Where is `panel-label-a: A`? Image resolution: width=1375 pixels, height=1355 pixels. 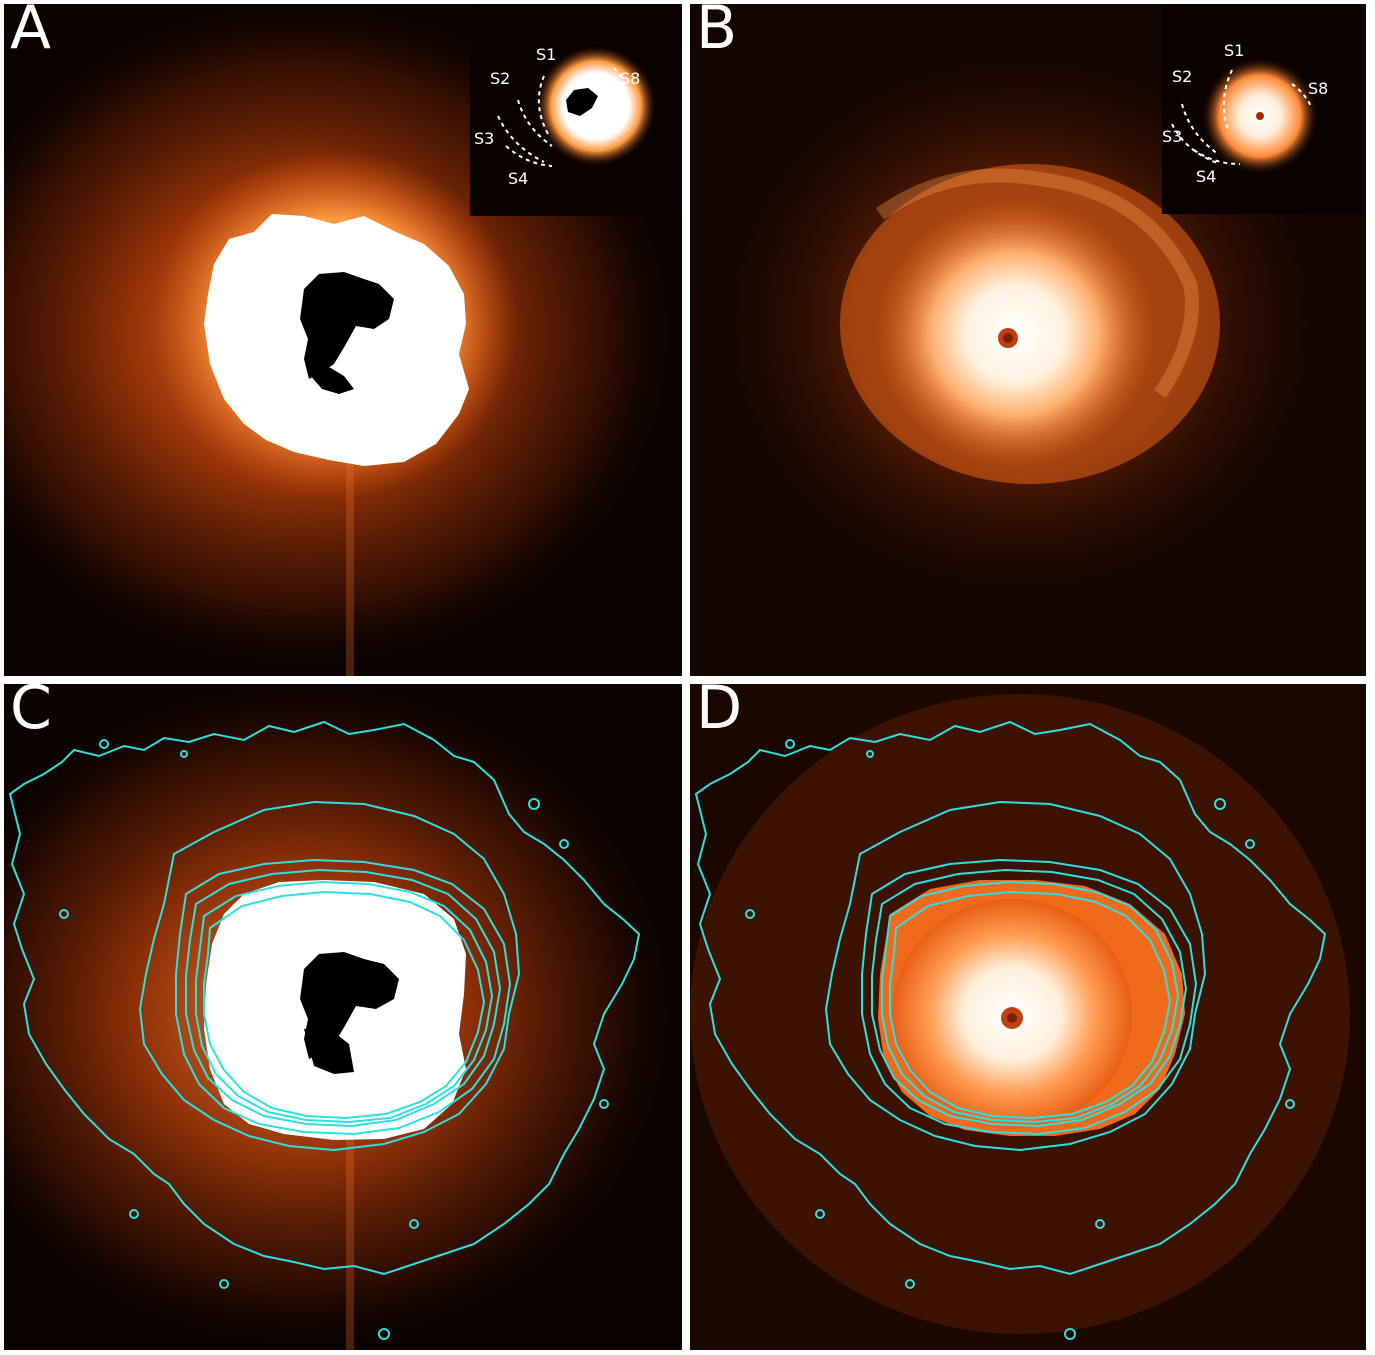
panel-label-a: A is located at coordinates (31, 33).